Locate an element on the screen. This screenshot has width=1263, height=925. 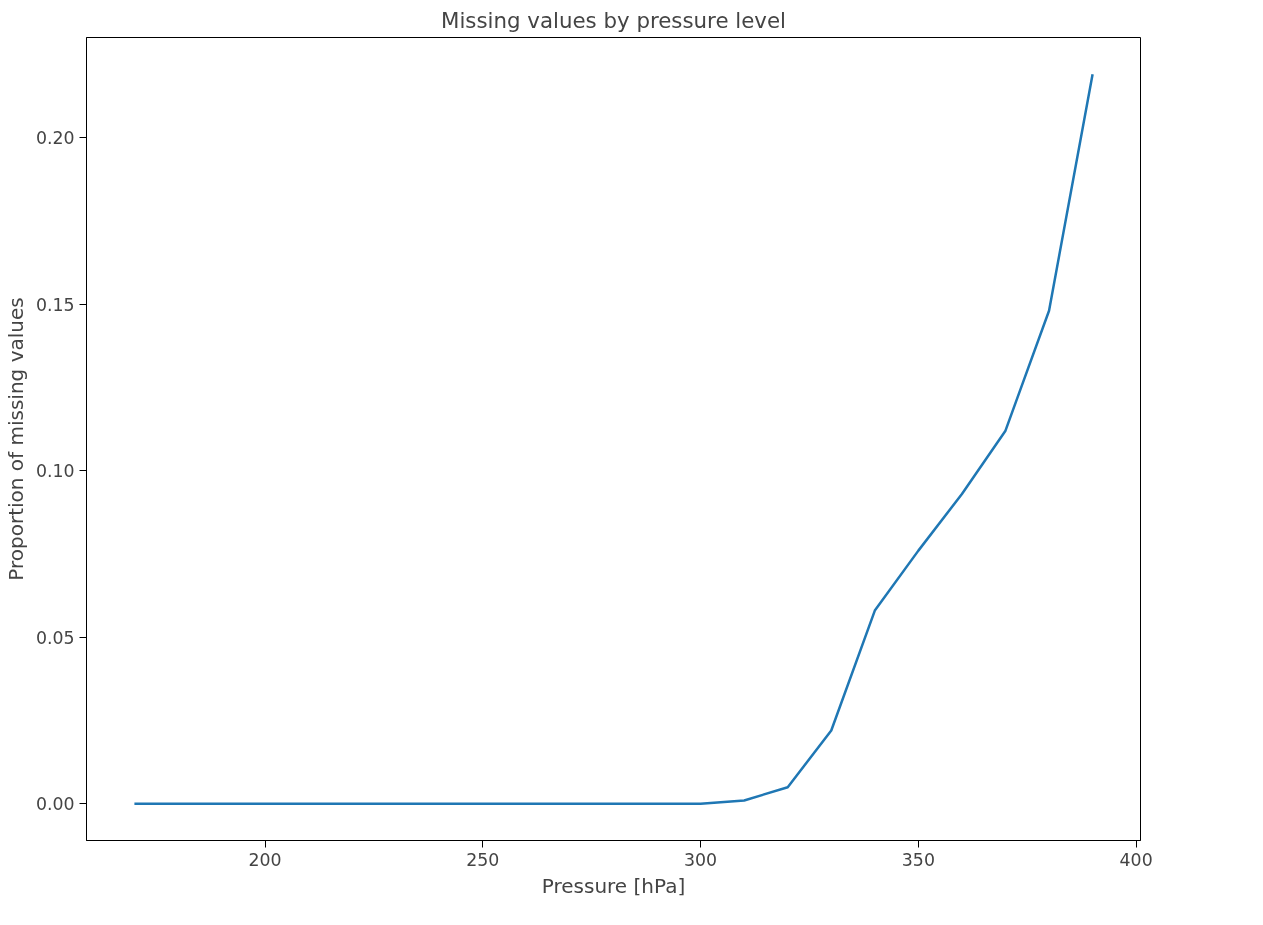
x-tick-label: 300 is located at coordinates (701, 859).